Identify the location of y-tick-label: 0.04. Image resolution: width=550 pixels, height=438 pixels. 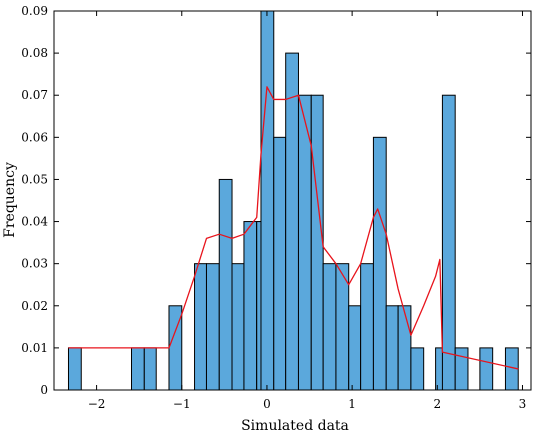
(34, 222).